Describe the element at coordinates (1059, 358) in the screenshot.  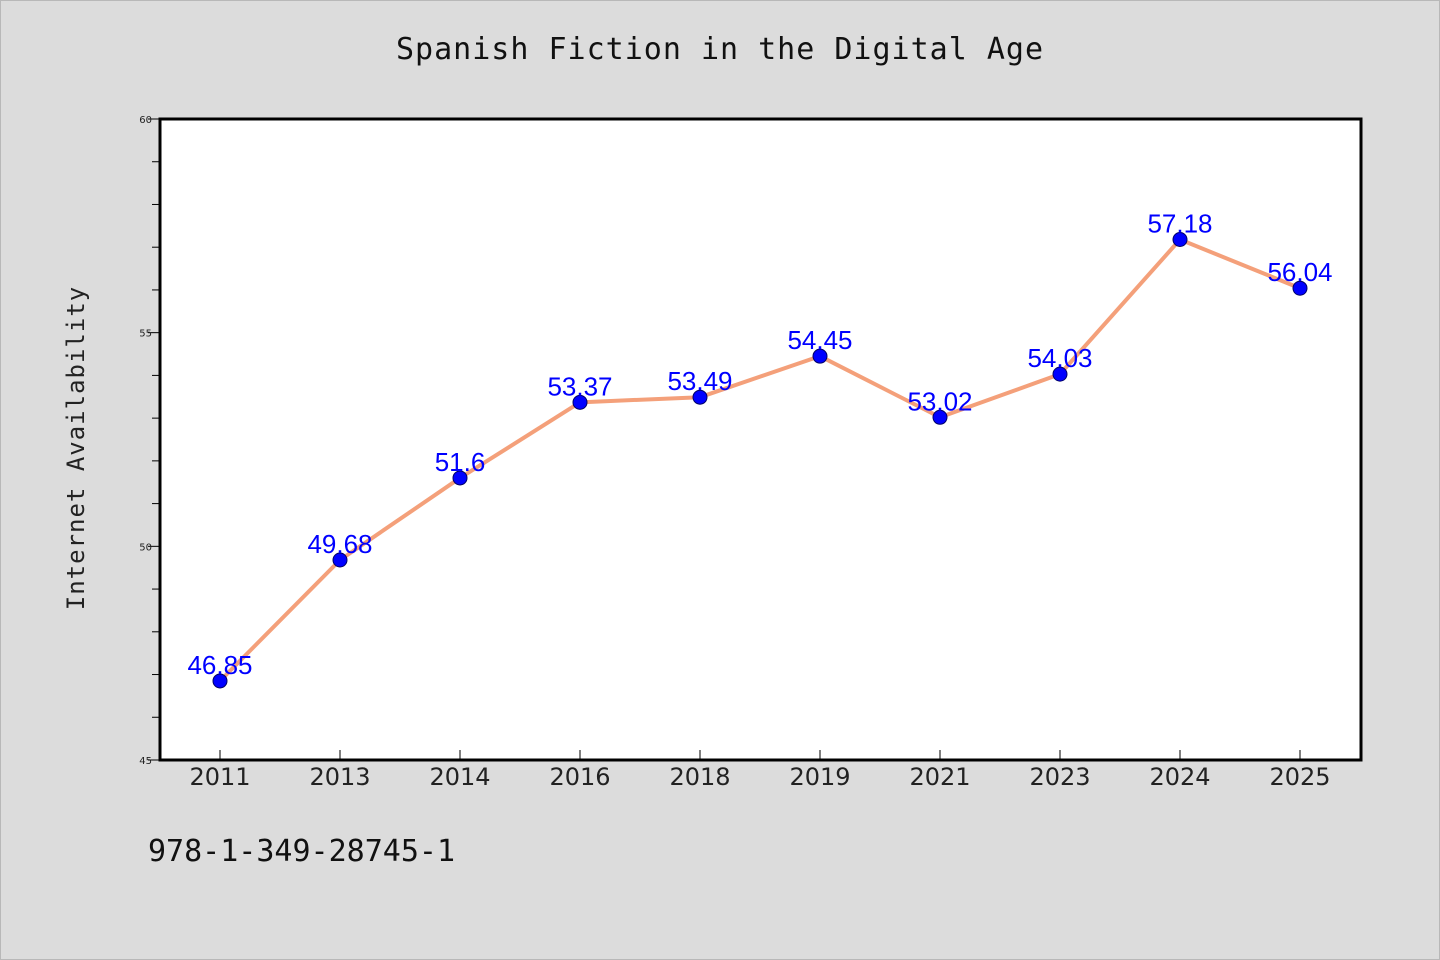
I see `data-label: 54.03` at that location.